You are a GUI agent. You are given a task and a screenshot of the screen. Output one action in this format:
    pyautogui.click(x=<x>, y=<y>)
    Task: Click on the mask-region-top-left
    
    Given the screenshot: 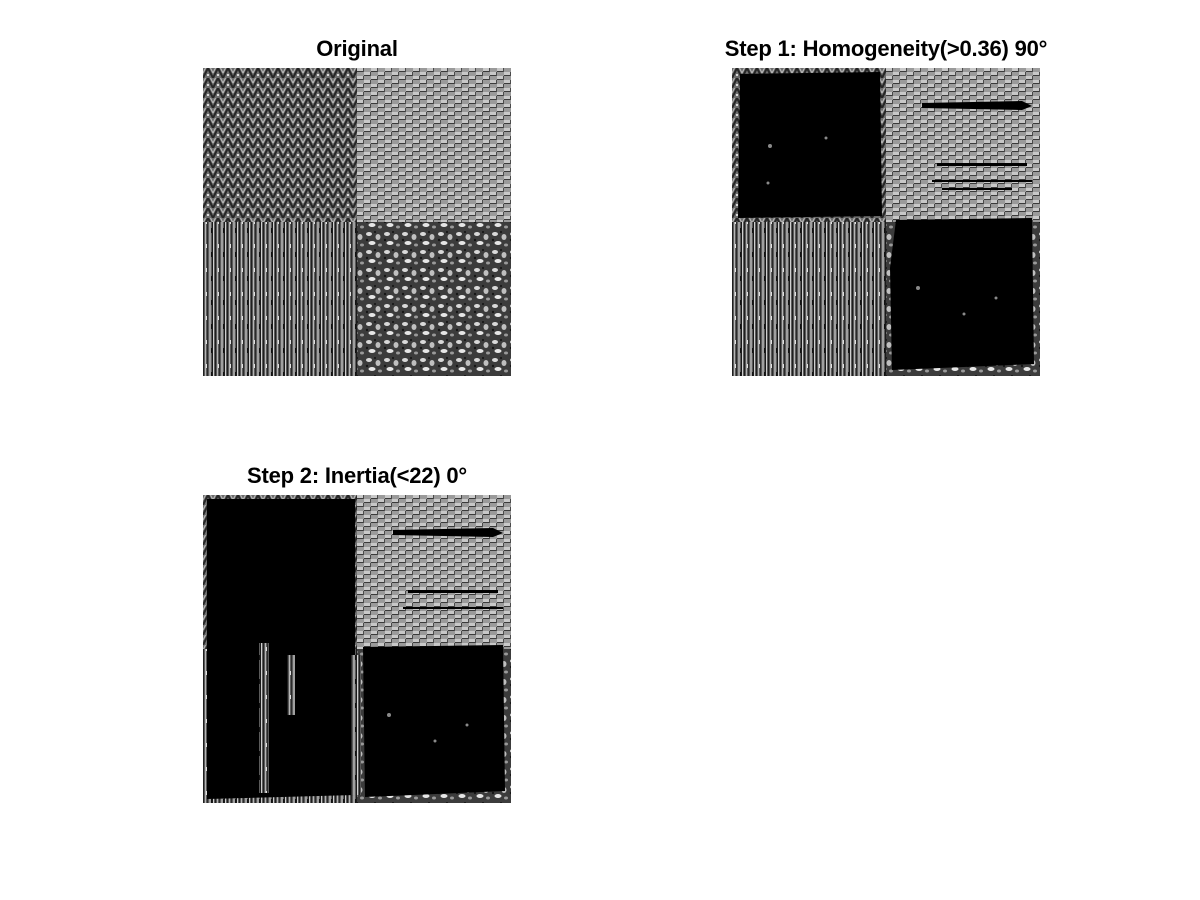 What is the action you would take?
    pyautogui.click(x=810, y=145)
    